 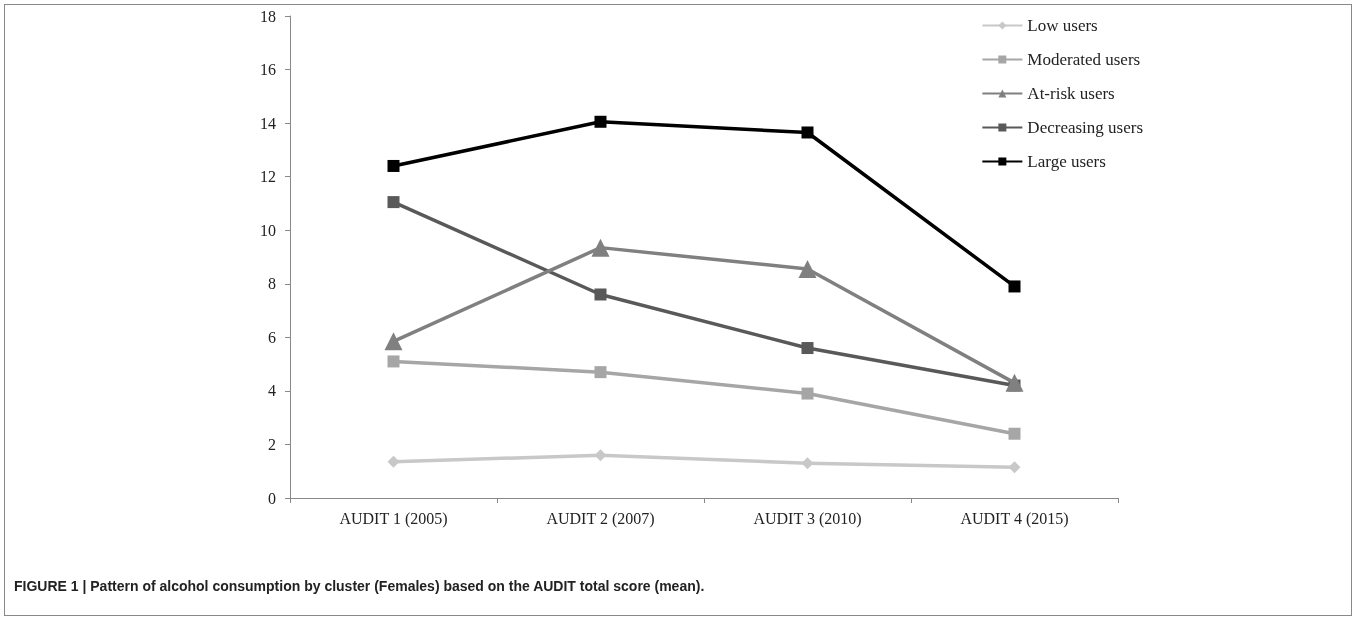 I want to click on y-tick-label: 0, so click(x=272, y=498).